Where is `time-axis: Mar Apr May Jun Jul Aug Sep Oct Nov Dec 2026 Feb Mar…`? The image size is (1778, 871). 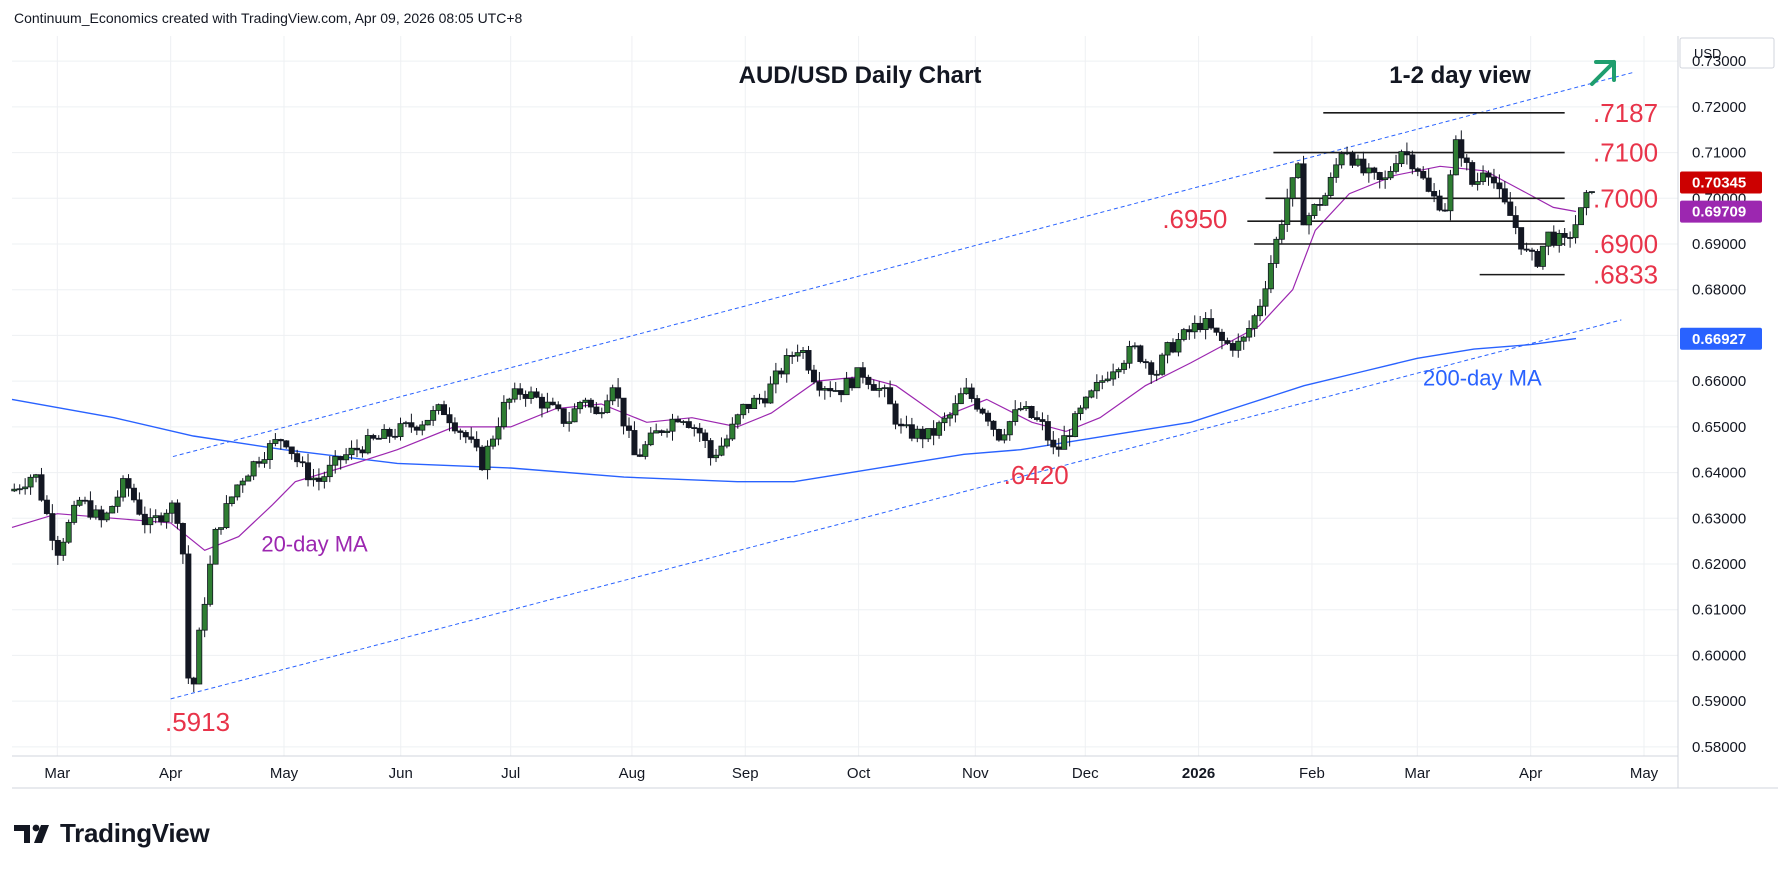 time-axis: Mar Apr May Jun Jul Aug Sep Oct Nov Dec 2026 Feb Mar… is located at coordinates (895, 772).